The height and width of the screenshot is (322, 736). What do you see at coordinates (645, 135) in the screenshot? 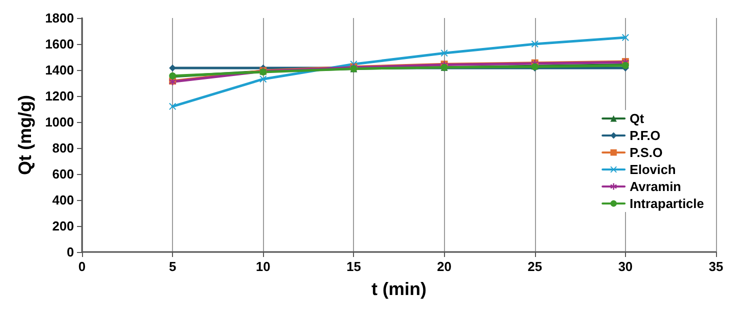
I see `legend-label: P.F.O` at bounding box center [645, 135].